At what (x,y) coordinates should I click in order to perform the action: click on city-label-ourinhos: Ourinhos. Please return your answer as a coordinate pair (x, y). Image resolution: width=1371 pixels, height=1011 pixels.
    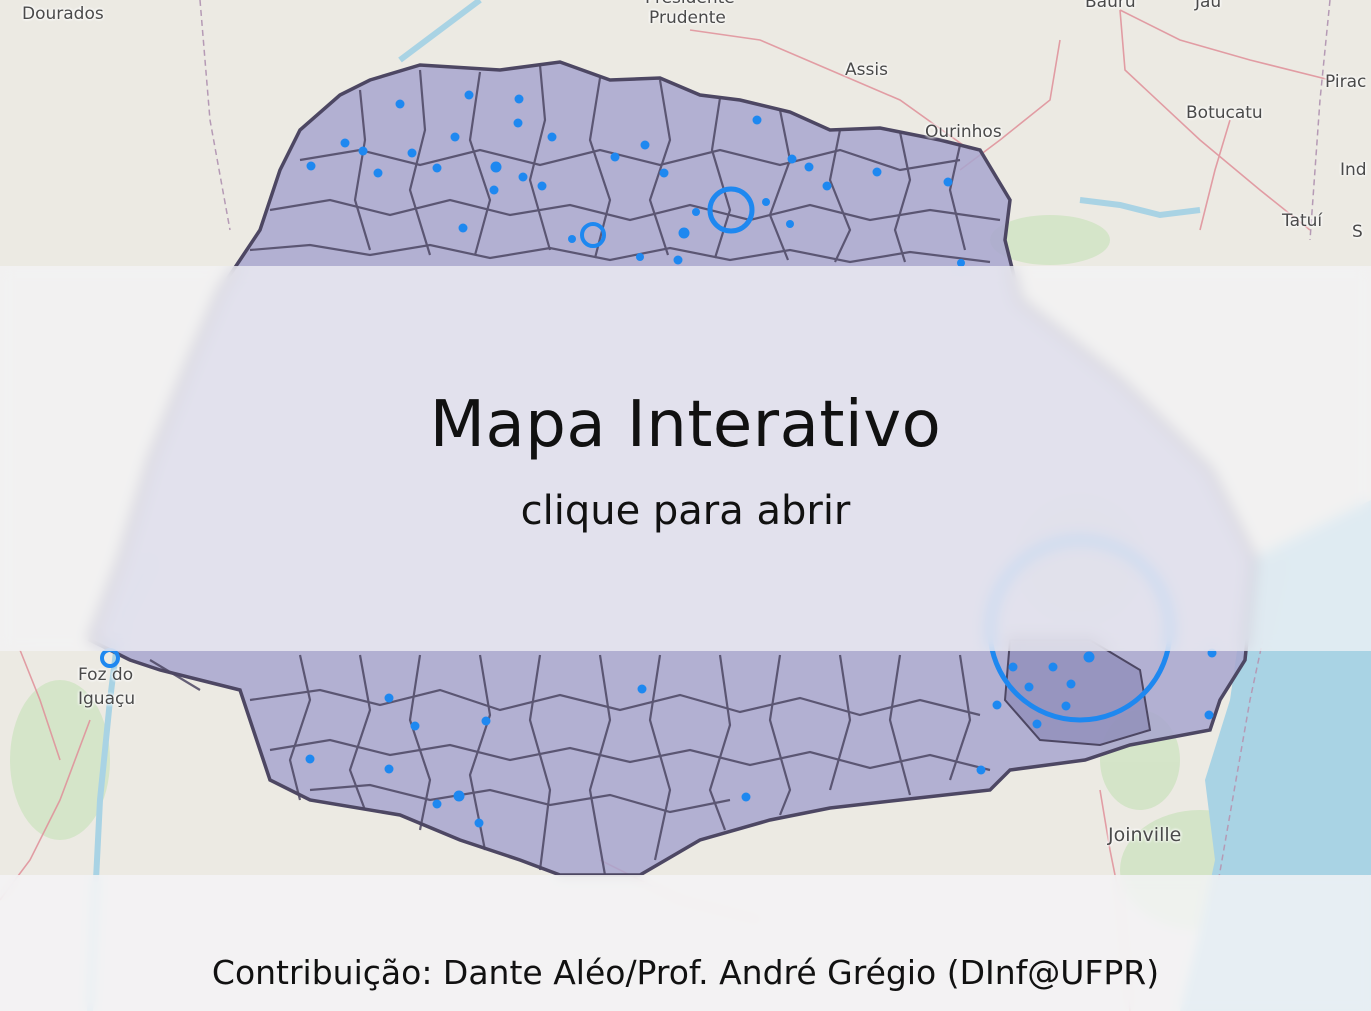
    Looking at the image, I should click on (963, 132).